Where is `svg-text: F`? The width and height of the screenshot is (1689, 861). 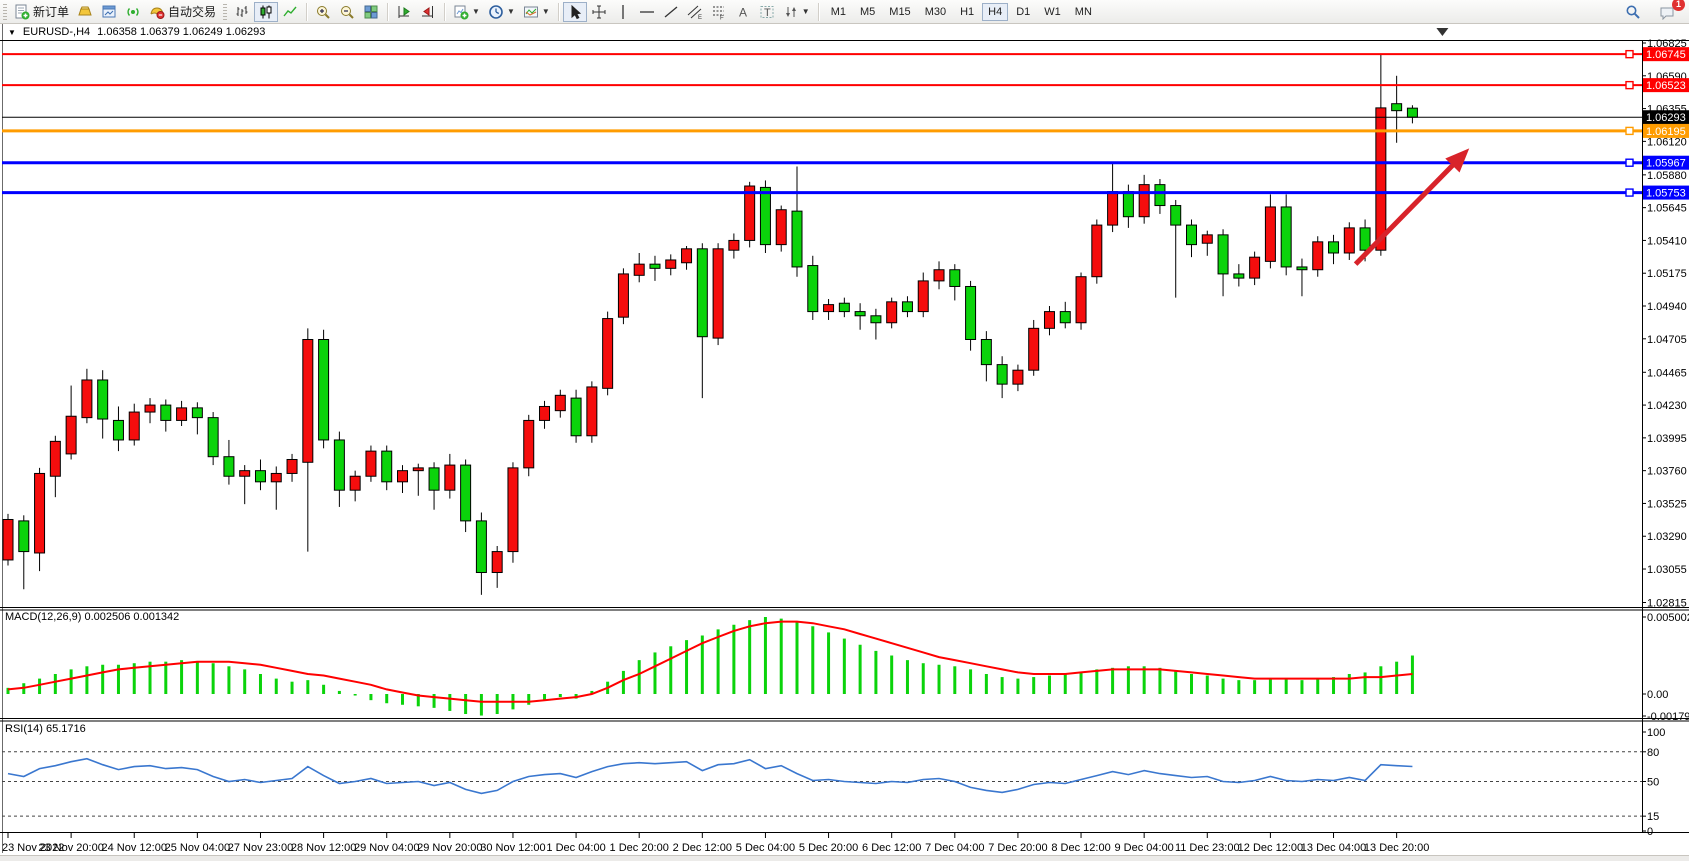 svg-text: F is located at coordinates (722, 17).